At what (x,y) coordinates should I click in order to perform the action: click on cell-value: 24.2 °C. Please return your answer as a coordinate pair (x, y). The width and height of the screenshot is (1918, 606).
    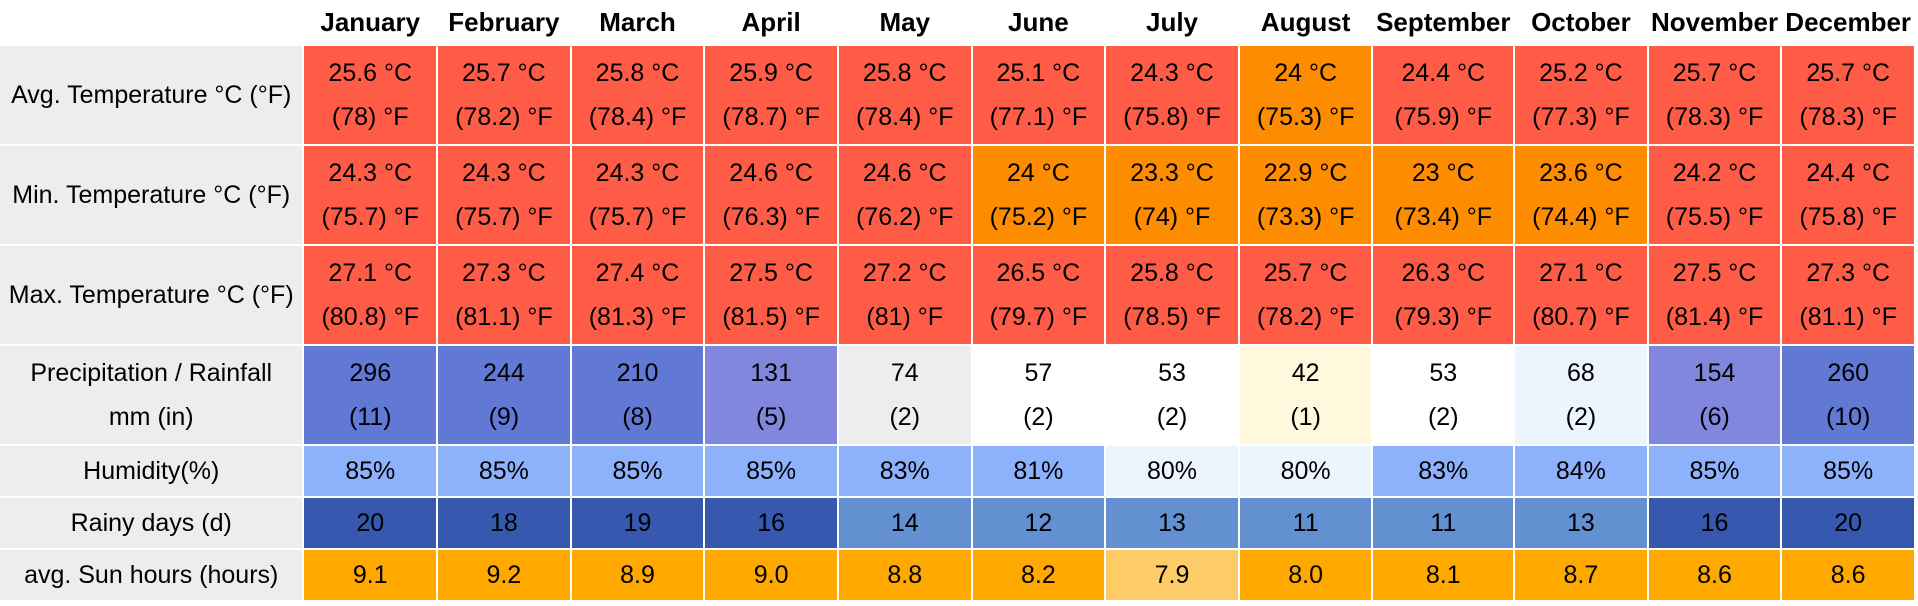
    Looking at the image, I should click on (1714, 173).